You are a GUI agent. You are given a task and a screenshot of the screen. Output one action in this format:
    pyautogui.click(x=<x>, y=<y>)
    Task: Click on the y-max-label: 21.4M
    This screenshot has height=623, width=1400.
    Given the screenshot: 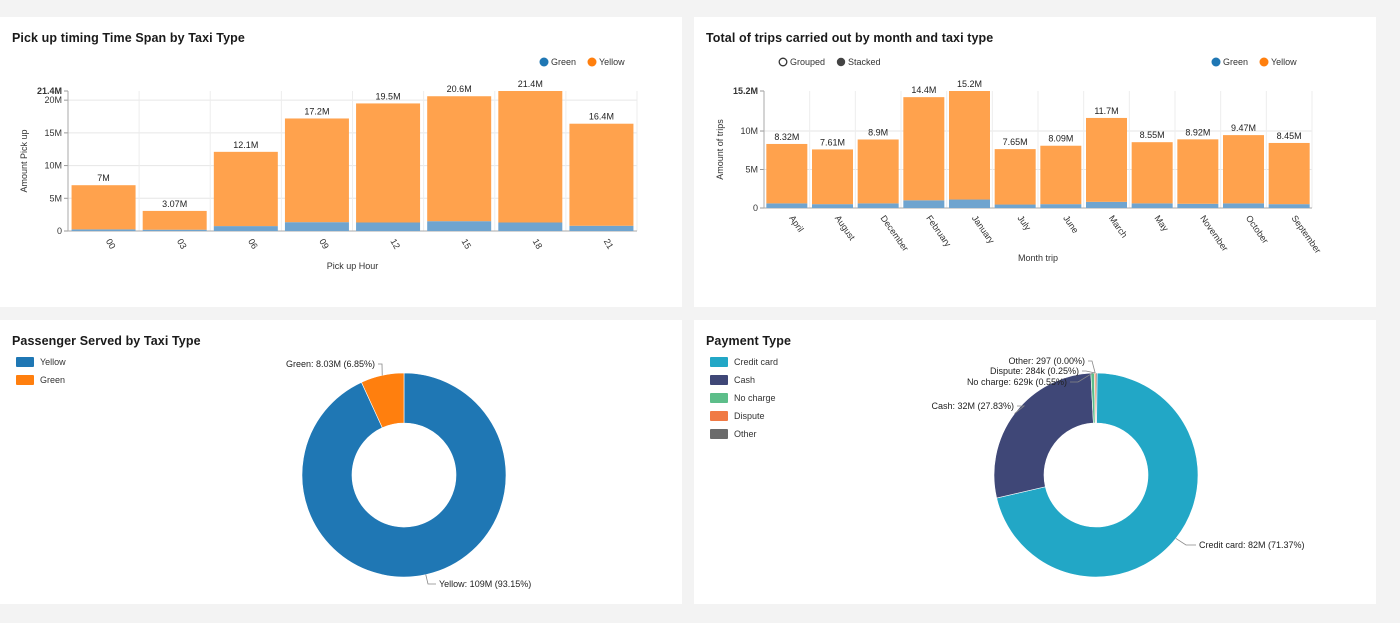 What is the action you would take?
    pyautogui.click(x=49, y=91)
    